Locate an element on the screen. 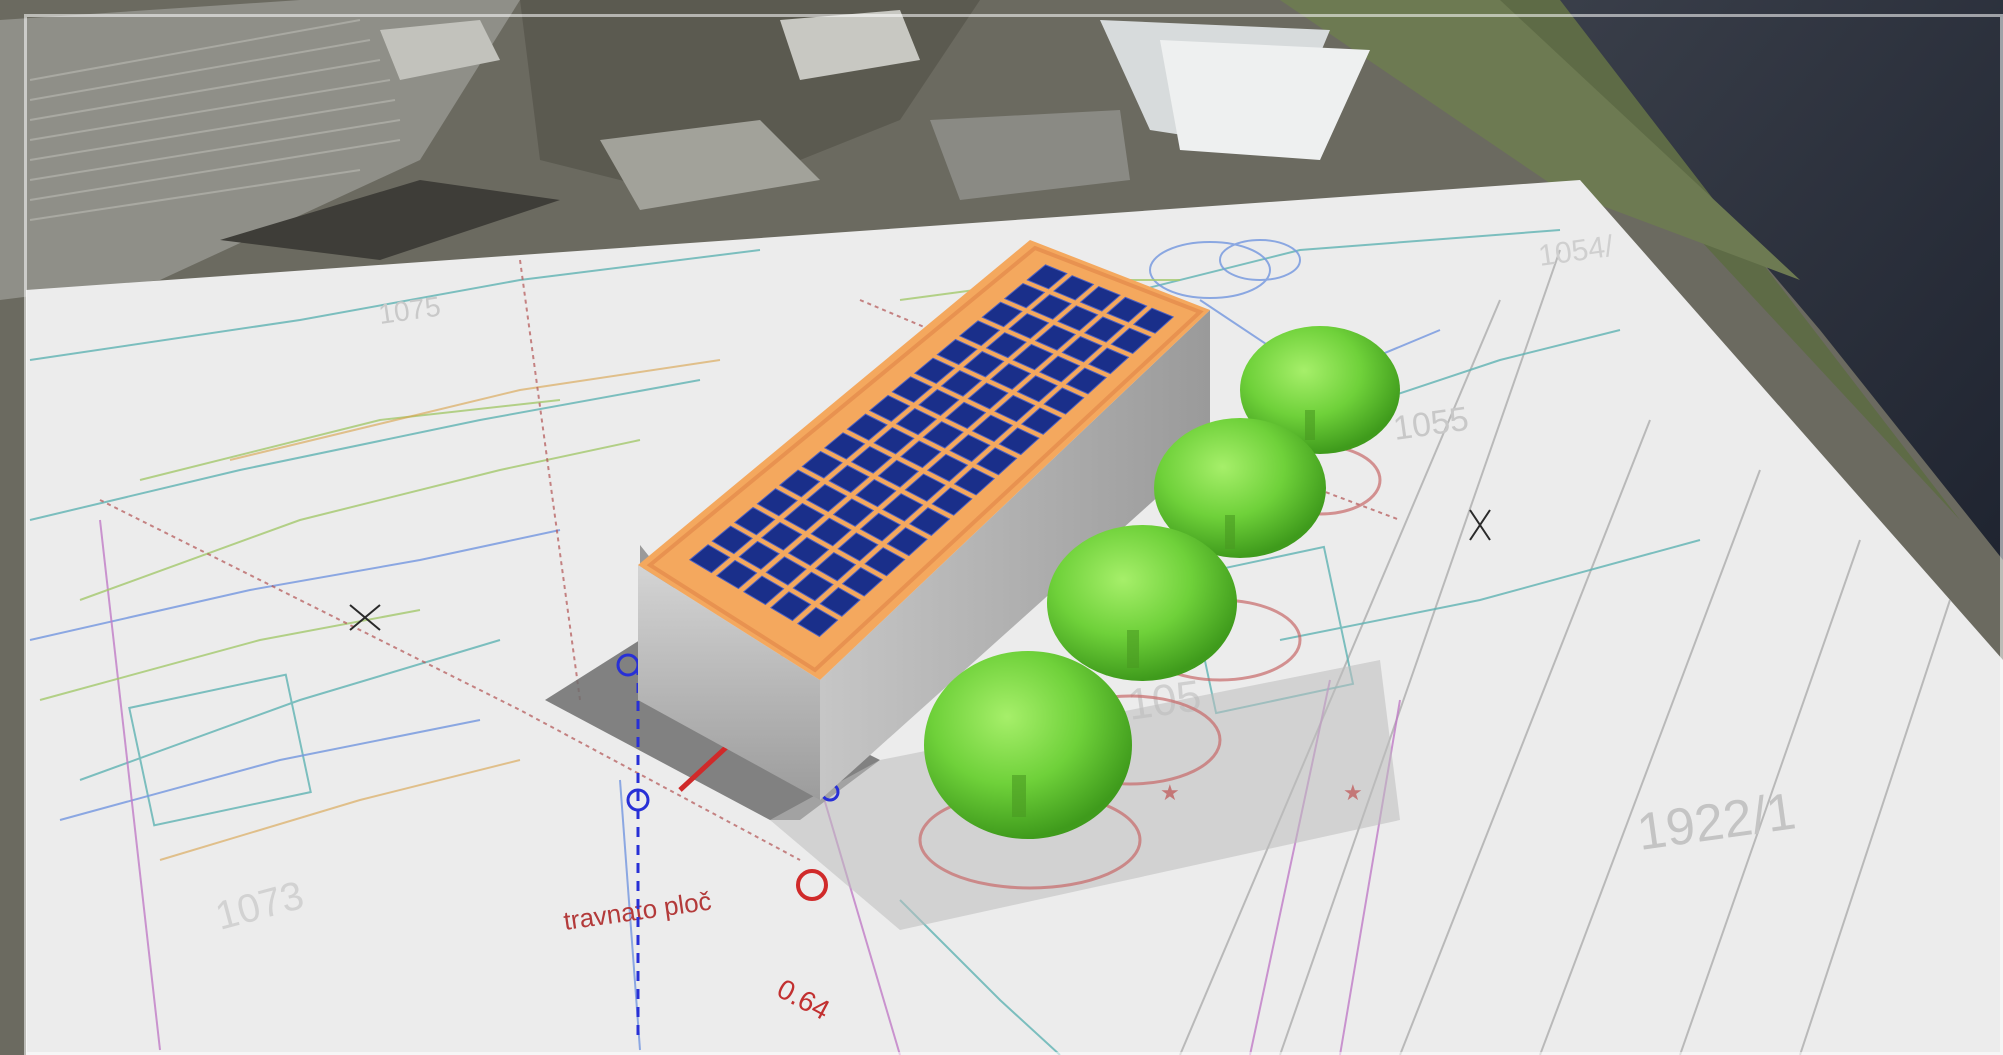 This screenshot has width=2003, height=1055. solar-panel-array is located at coordinates (931, 451).